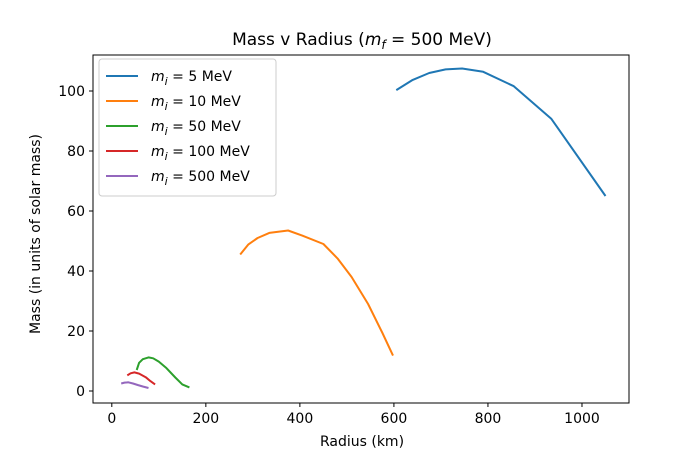 Image resolution: width=682 pixels, height=457 pixels. I want to click on x-axis-label: Radius (km), so click(362, 442).